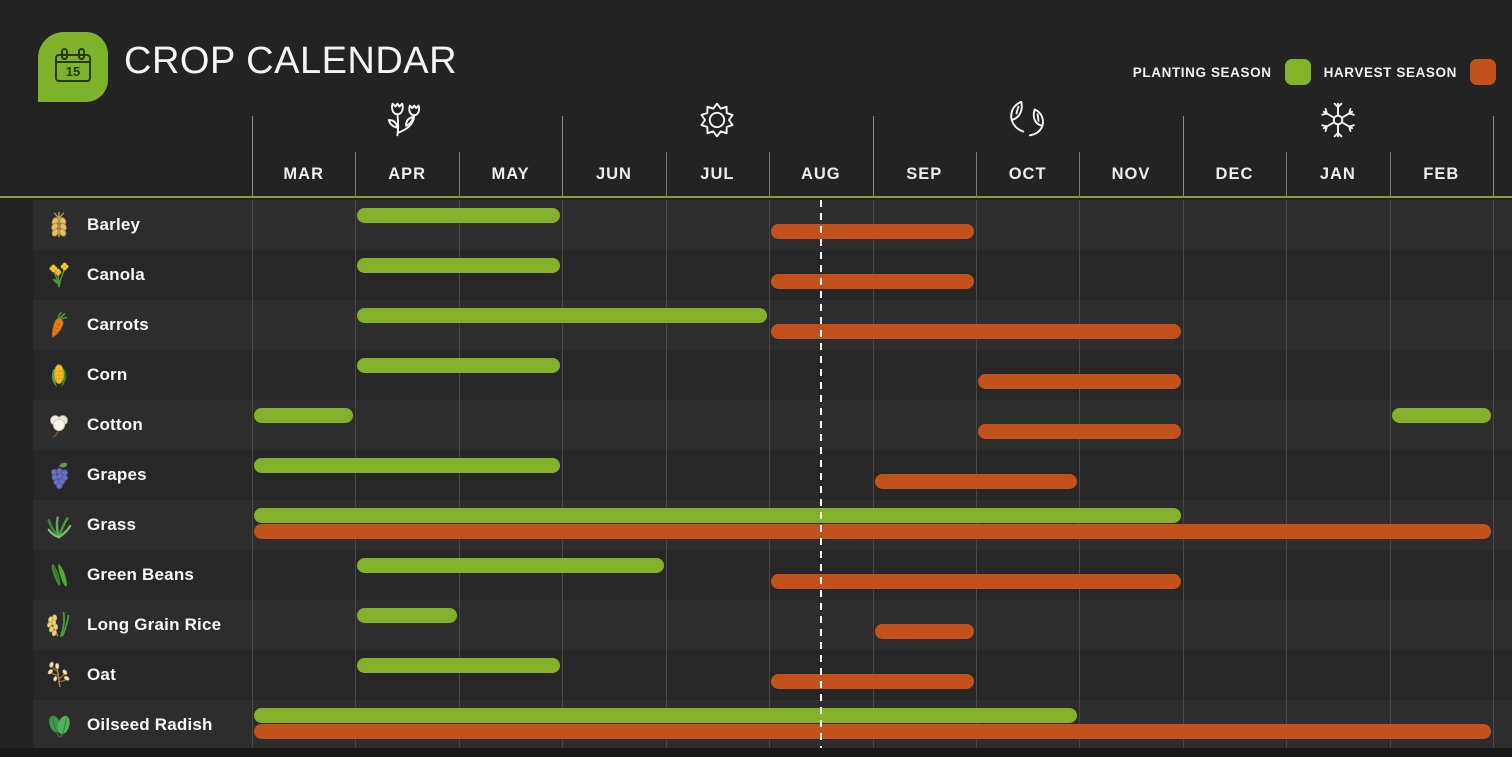 This screenshot has width=1512, height=757. I want to click on planting-bar-grass, so click(717, 515).